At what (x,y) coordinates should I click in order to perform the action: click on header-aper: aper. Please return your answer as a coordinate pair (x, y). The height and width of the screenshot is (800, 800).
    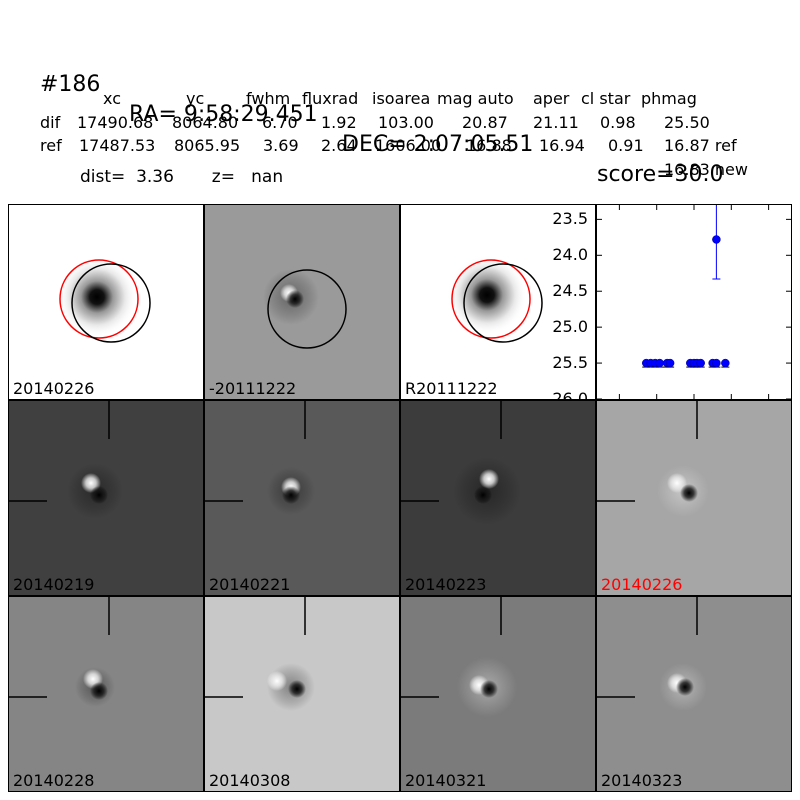
    Looking at the image, I should click on (551, 98).